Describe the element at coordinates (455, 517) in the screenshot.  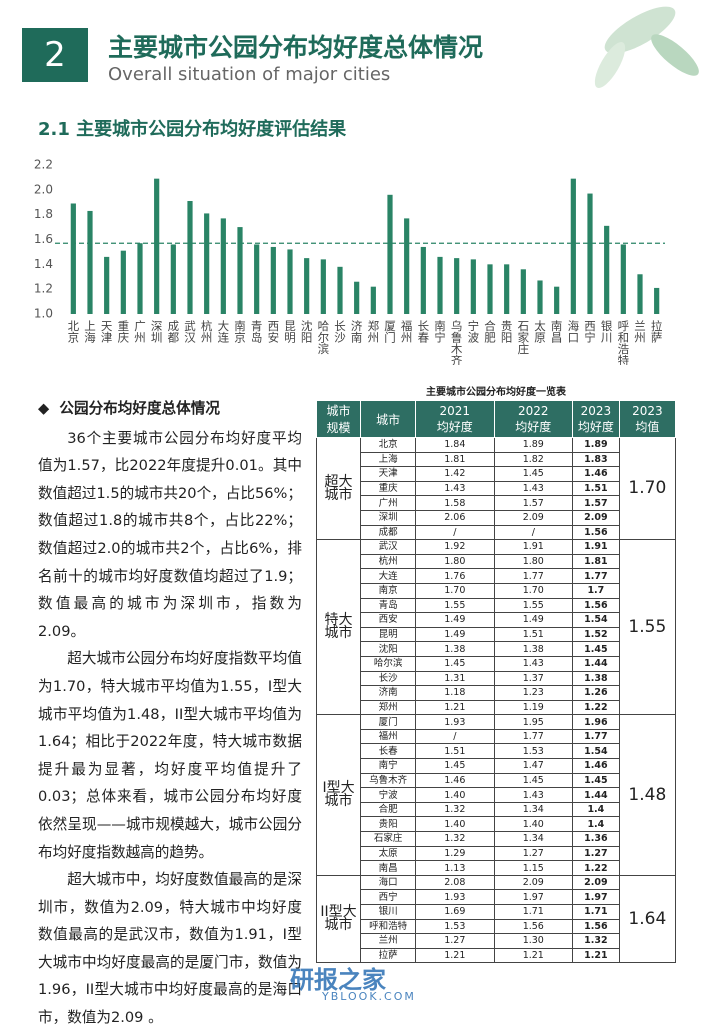
I see `table-cell: 2.06` at that location.